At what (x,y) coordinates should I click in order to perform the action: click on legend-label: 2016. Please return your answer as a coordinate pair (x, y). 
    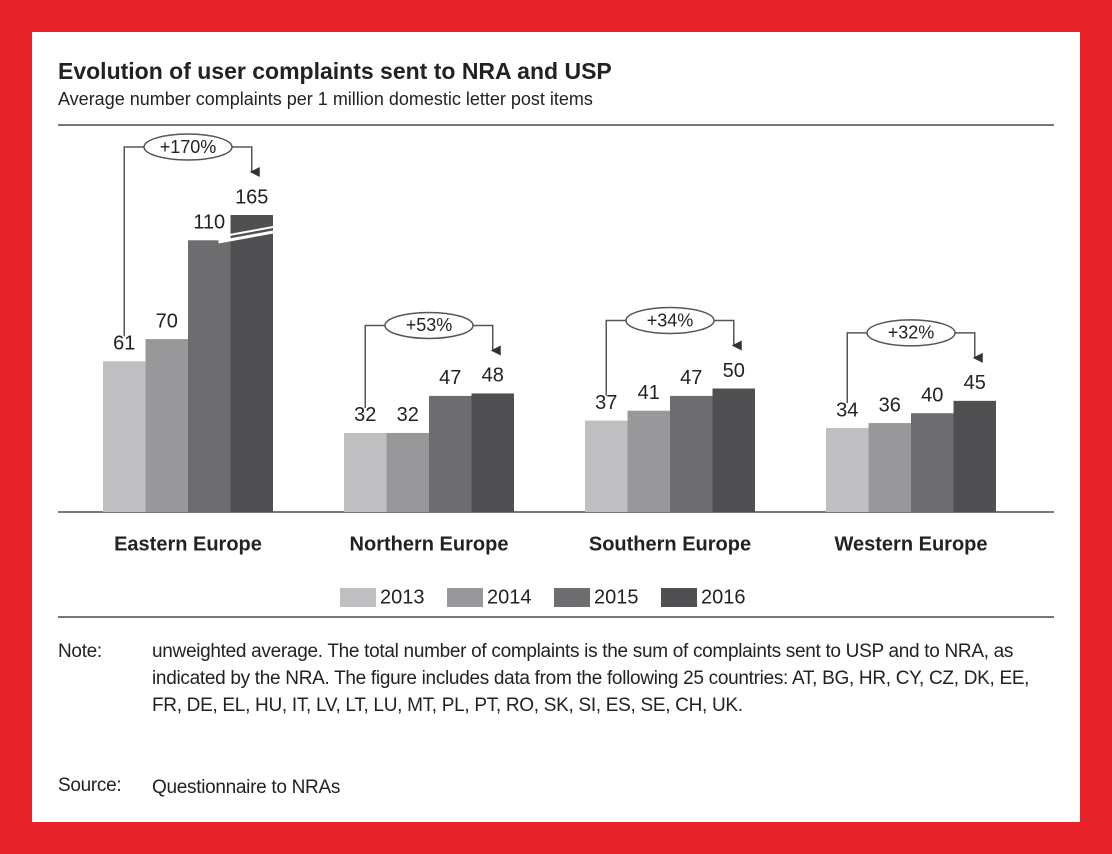
    Looking at the image, I should click on (723, 597).